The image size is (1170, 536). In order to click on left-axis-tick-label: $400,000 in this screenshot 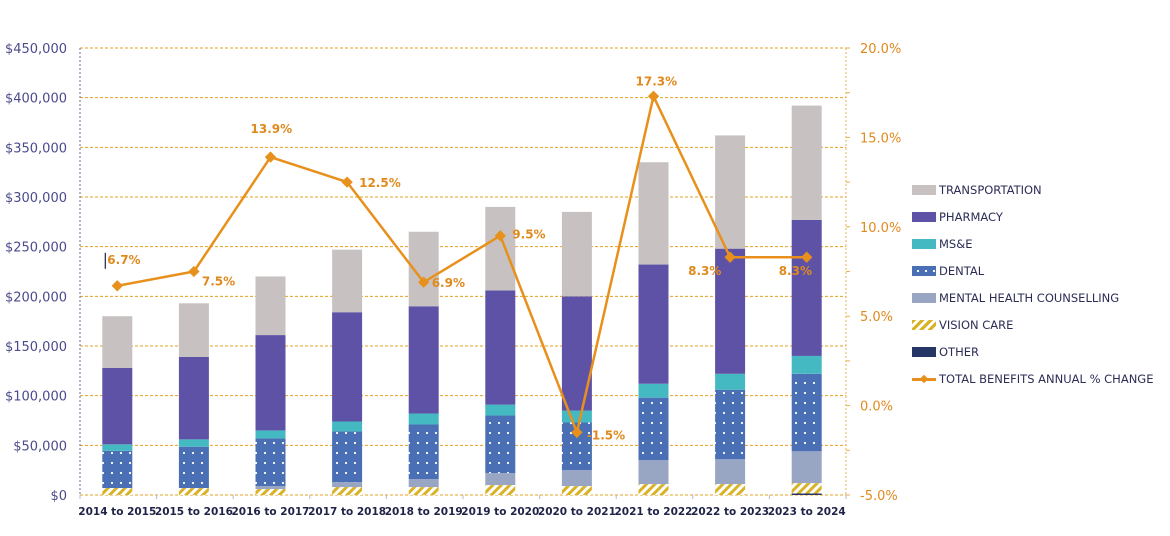, I will do `click(36, 99)`.